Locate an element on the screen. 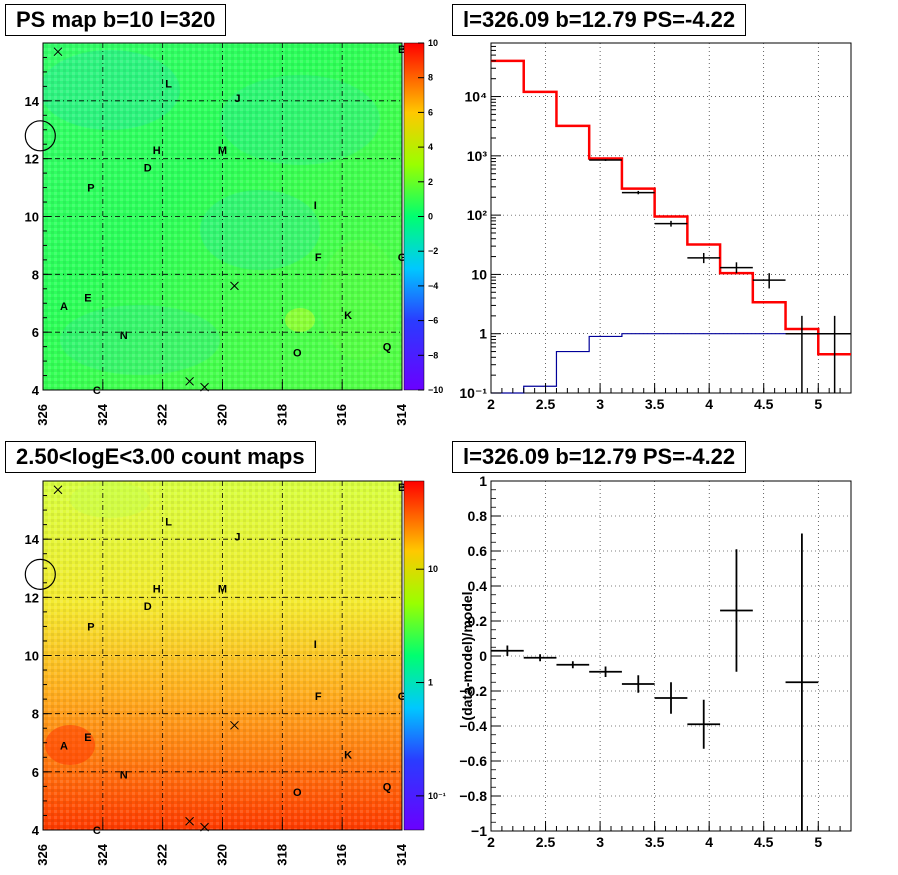  y-tick-label: −0.2 is located at coordinates (473, 691).